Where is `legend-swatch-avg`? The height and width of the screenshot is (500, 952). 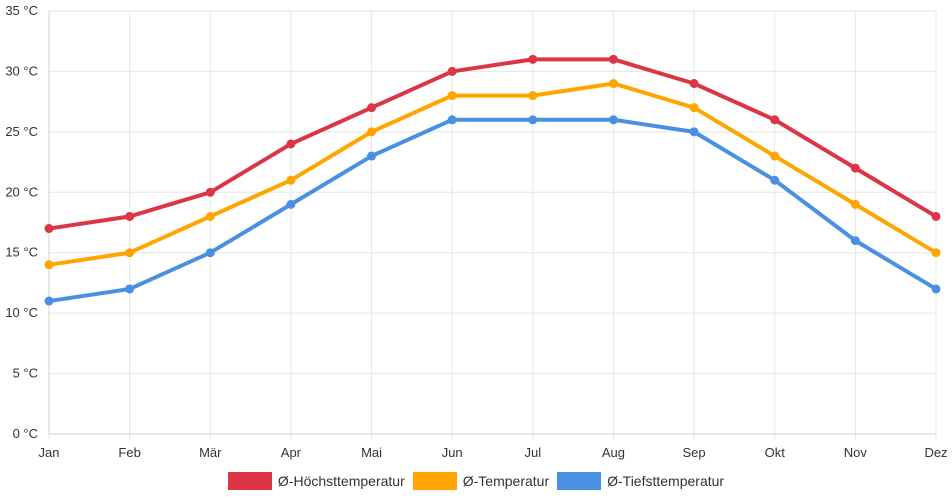
legend-swatch-avg is located at coordinates (434, 481).